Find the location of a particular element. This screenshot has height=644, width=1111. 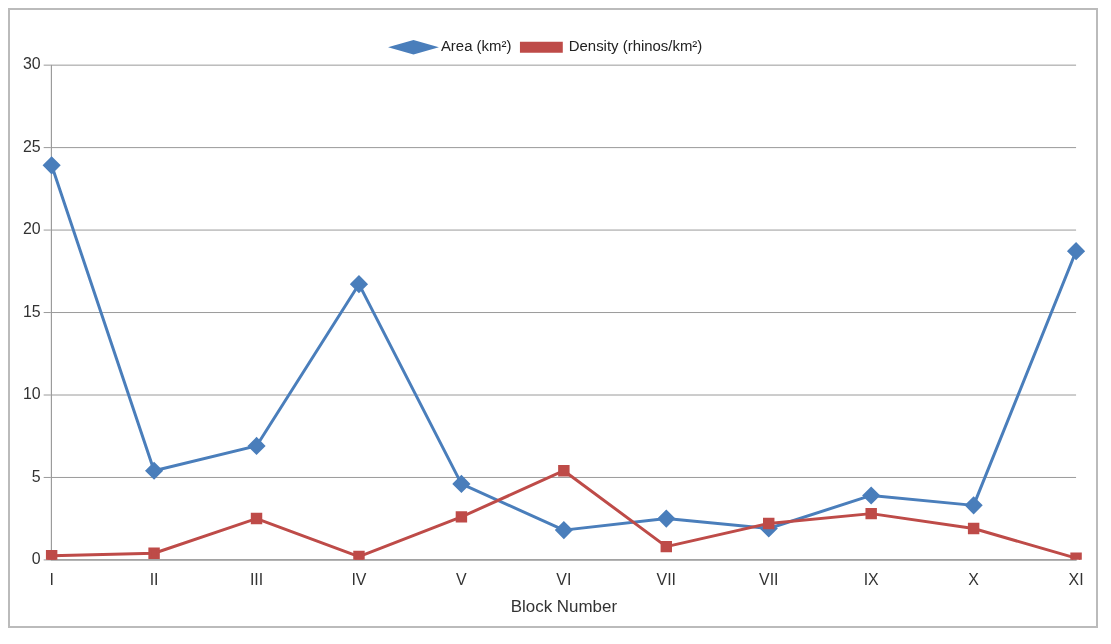

x-tick-label: XI is located at coordinates (1076, 579).